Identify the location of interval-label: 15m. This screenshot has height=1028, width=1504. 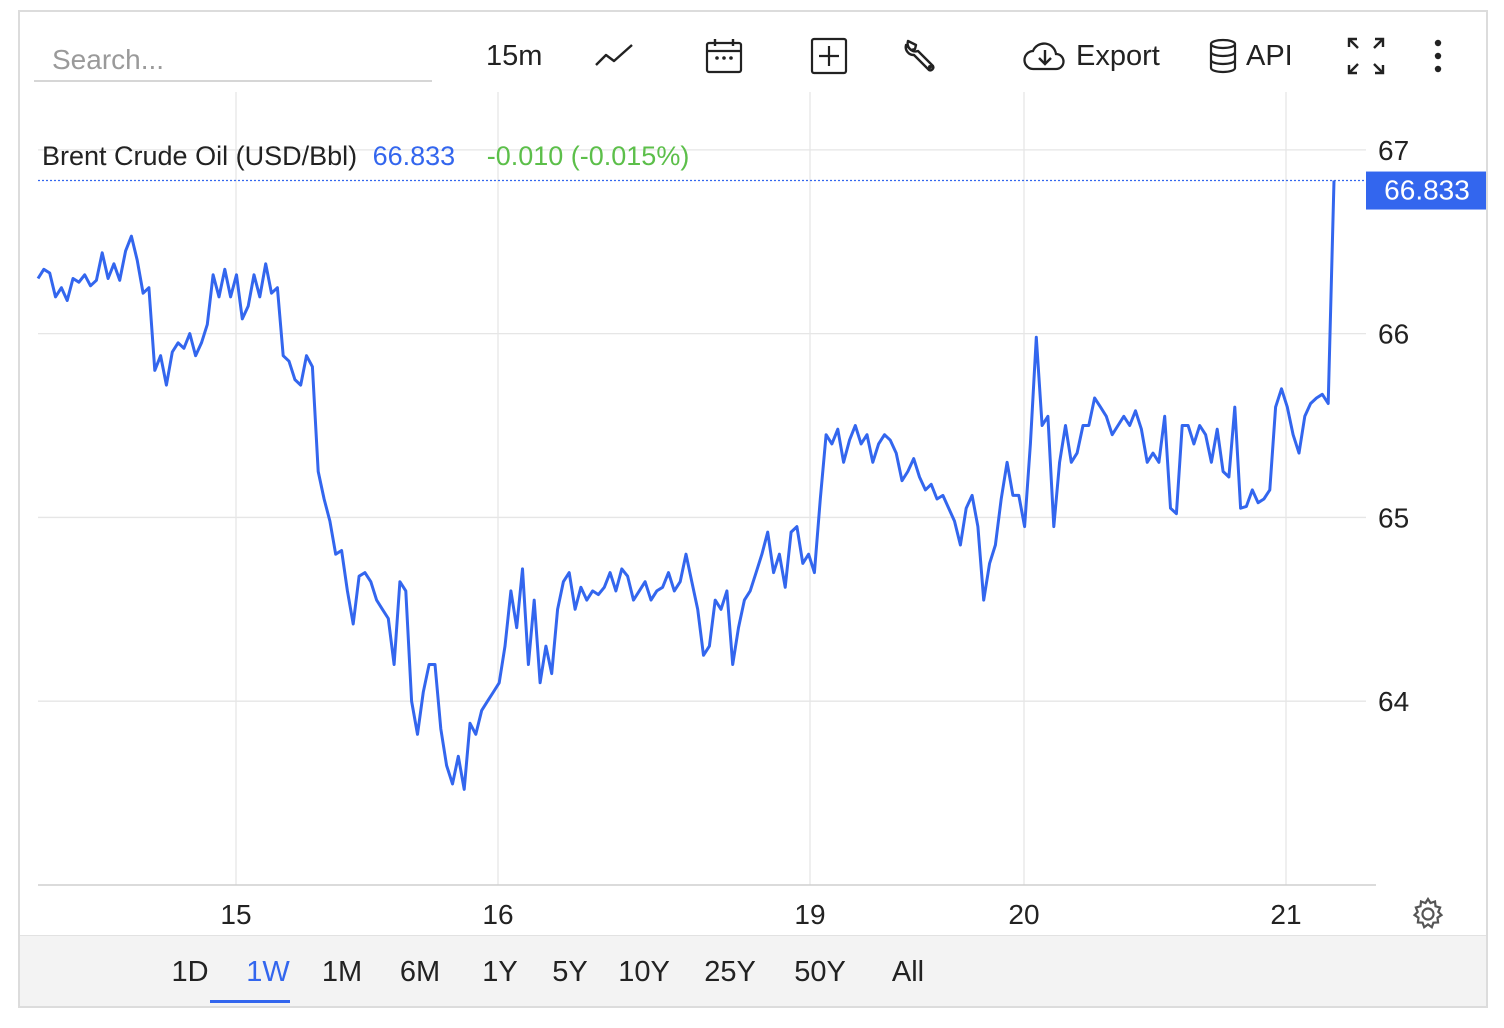
(514, 55).